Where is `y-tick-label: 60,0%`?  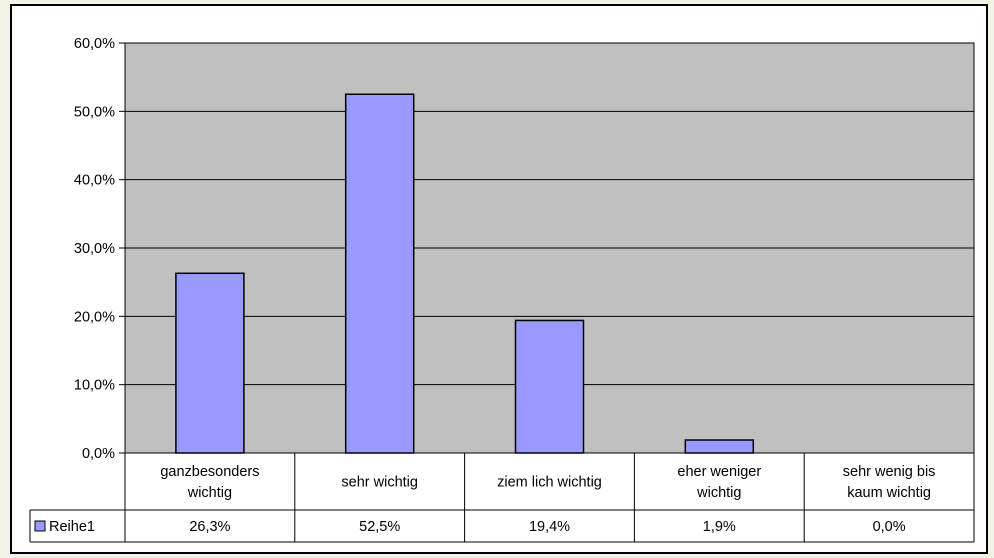
y-tick-label: 60,0% is located at coordinates (94, 44).